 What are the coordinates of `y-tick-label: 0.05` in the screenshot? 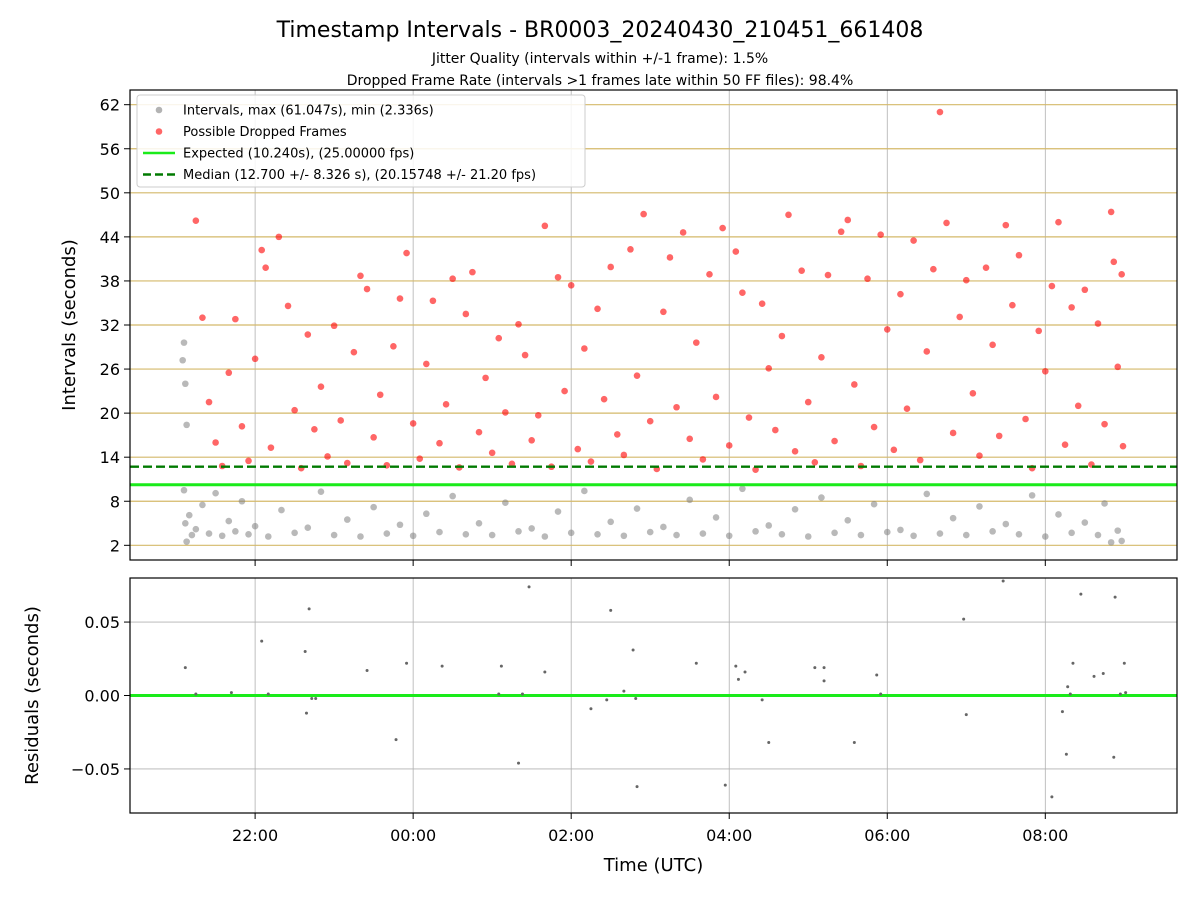 It's located at (102, 622).